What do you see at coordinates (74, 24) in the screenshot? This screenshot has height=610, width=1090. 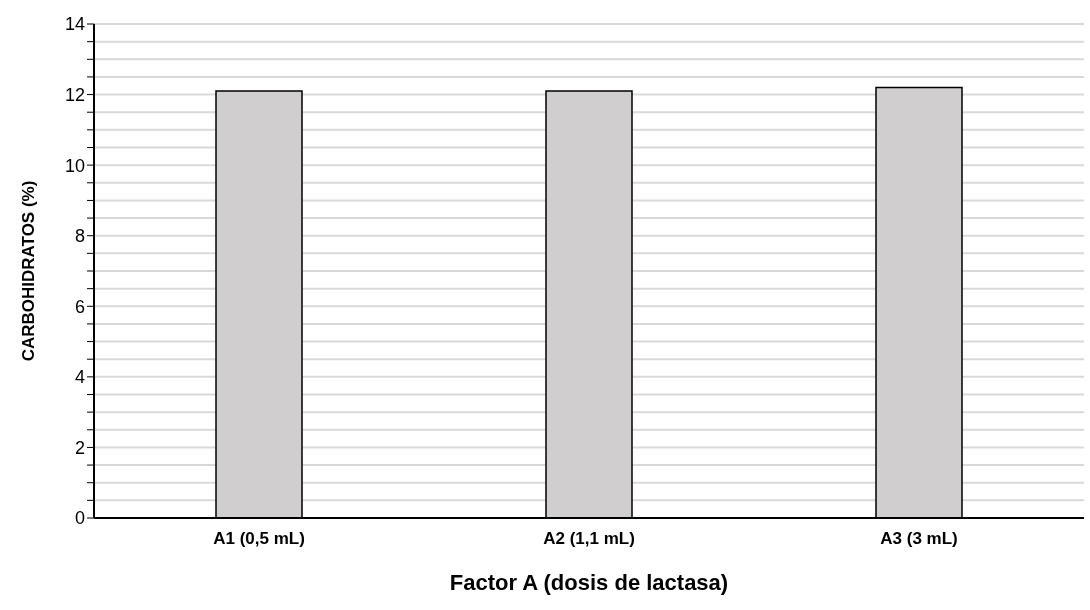 I see `y-tick-label: 14` at bounding box center [74, 24].